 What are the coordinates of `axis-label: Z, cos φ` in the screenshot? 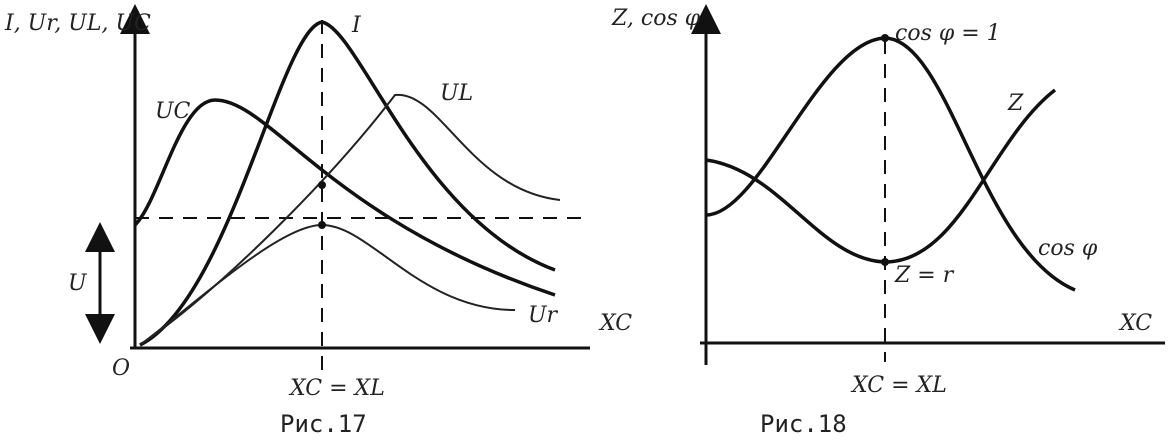 It's located at (656, 18).